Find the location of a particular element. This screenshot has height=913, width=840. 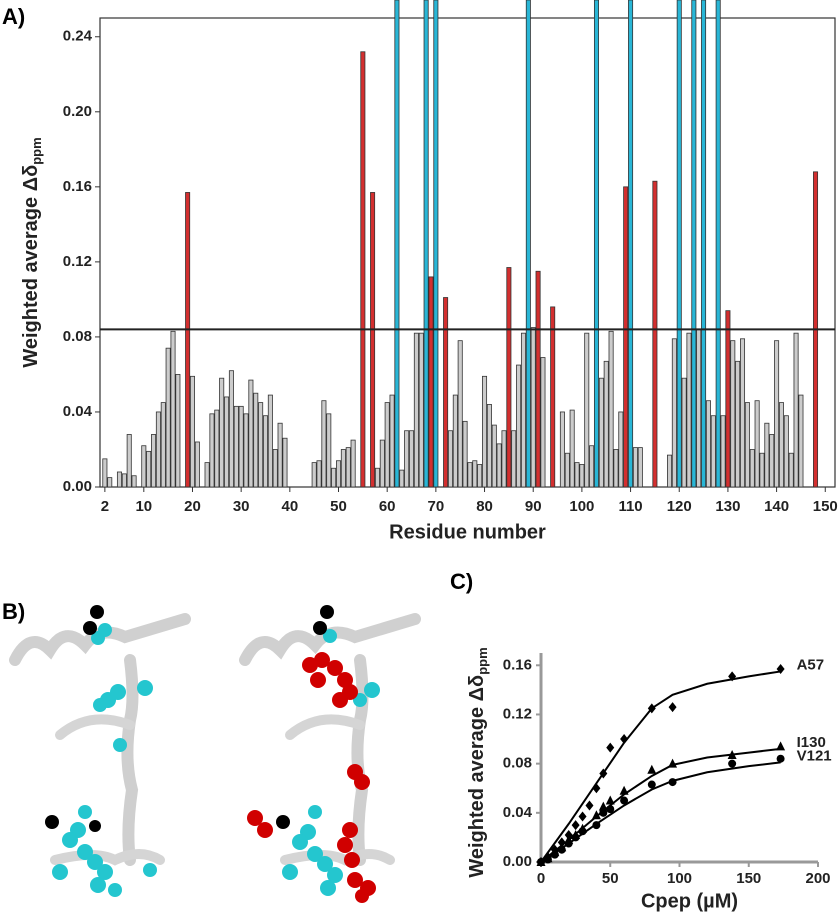

x-tick-label: 60 is located at coordinates (387, 506).